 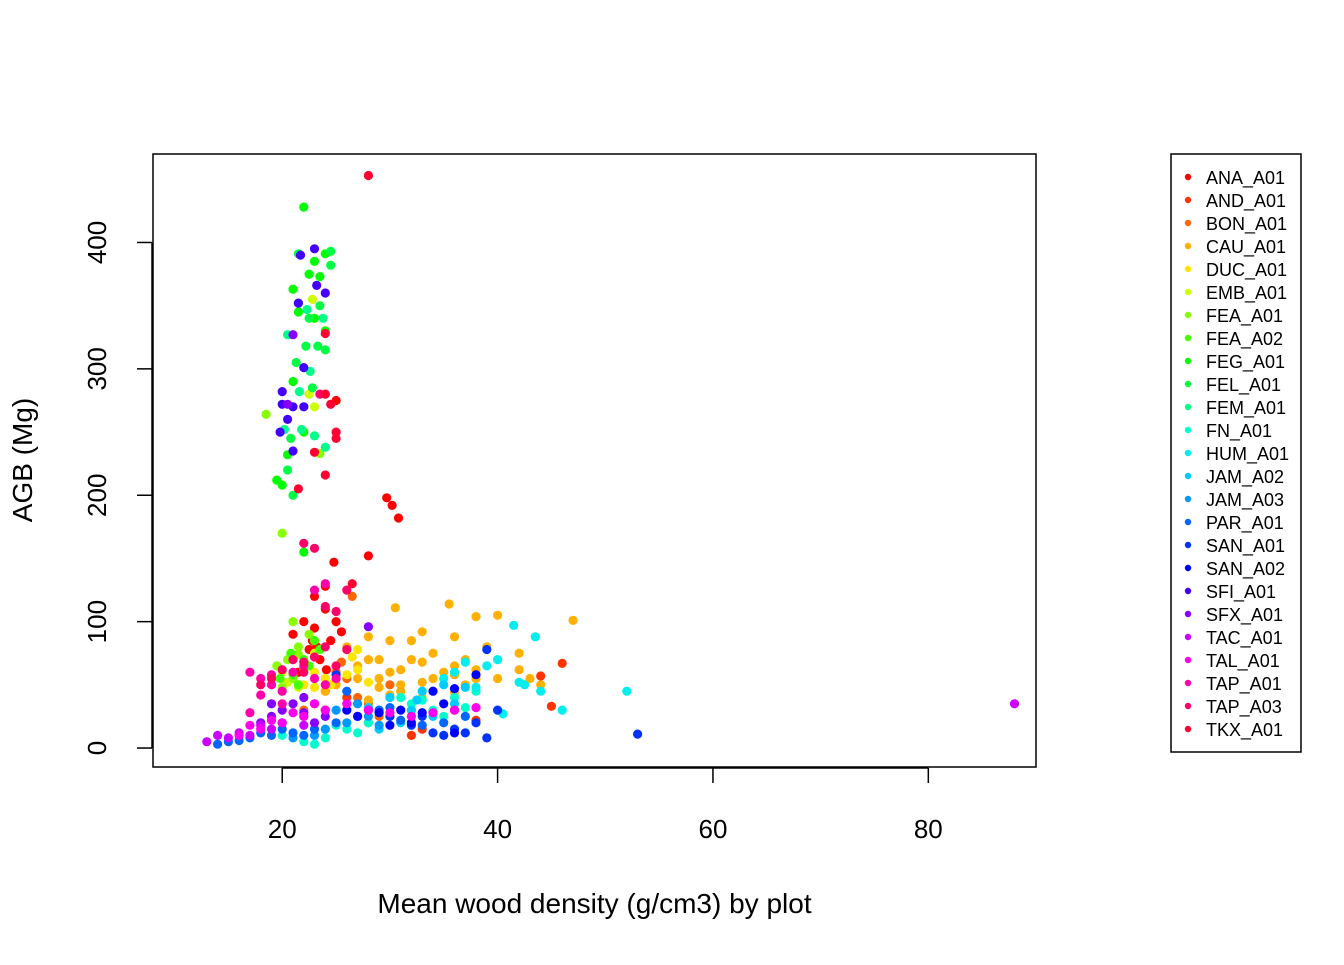 What do you see at coordinates (1244, 316) in the screenshot?
I see `legend-label: FEA_A01` at bounding box center [1244, 316].